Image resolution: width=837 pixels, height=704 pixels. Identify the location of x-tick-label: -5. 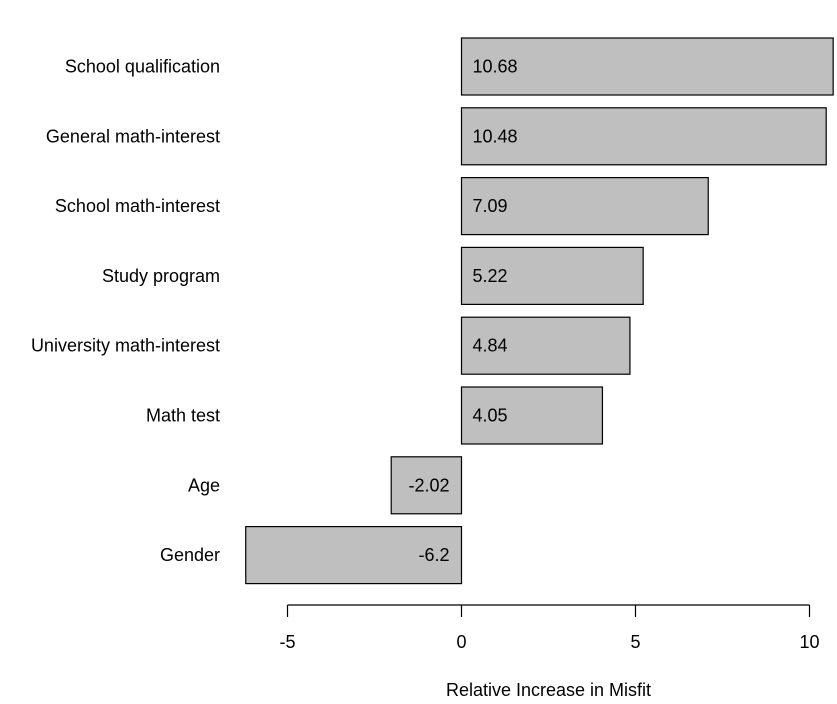
(287, 642).